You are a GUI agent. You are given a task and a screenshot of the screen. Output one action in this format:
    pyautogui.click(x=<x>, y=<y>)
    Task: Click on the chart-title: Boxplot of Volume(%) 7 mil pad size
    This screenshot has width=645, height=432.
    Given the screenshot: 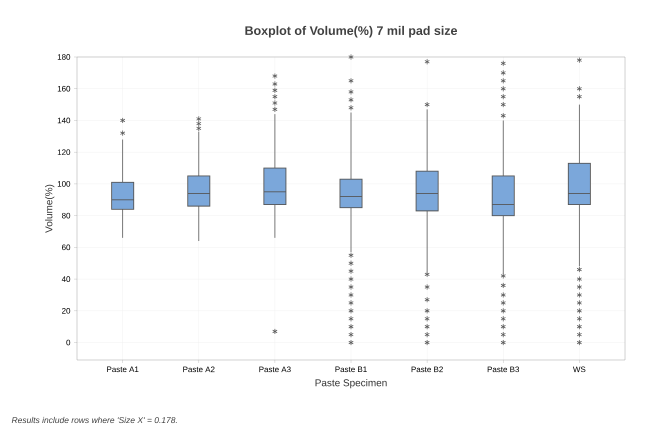 What is the action you would take?
    pyautogui.click(x=351, y=32)
    